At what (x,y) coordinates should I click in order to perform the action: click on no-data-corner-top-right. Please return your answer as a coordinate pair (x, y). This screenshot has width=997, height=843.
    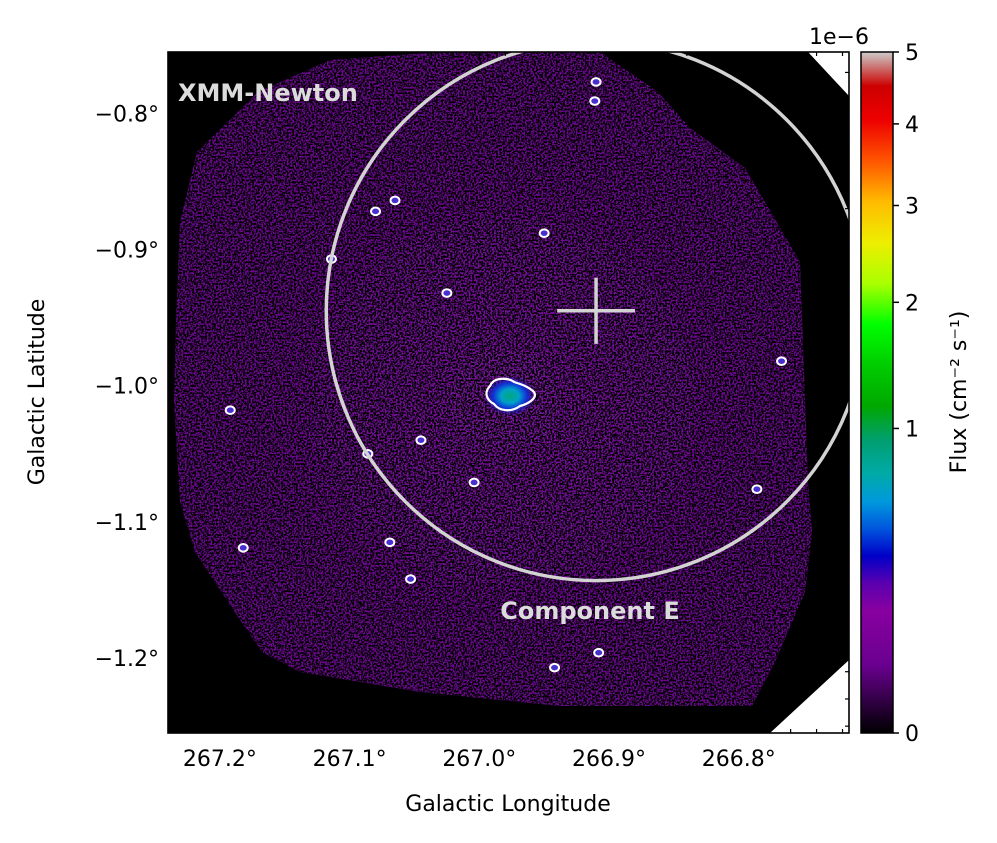
    Looking at the image, I should click on (828, 74).